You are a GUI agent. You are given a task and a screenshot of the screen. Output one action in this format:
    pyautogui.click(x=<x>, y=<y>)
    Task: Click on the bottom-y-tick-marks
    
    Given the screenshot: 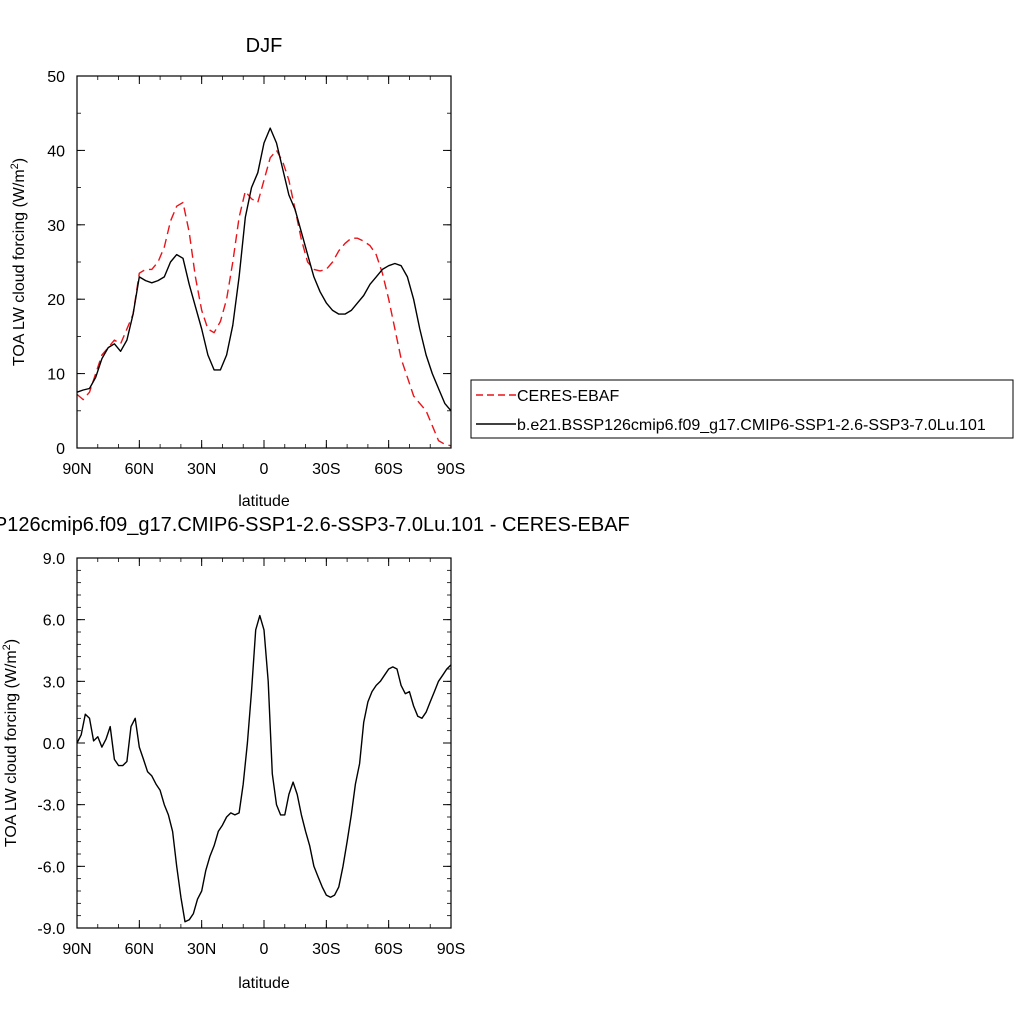 What is the action you would take?
    pyautogui.click(x=264, y=743)
    